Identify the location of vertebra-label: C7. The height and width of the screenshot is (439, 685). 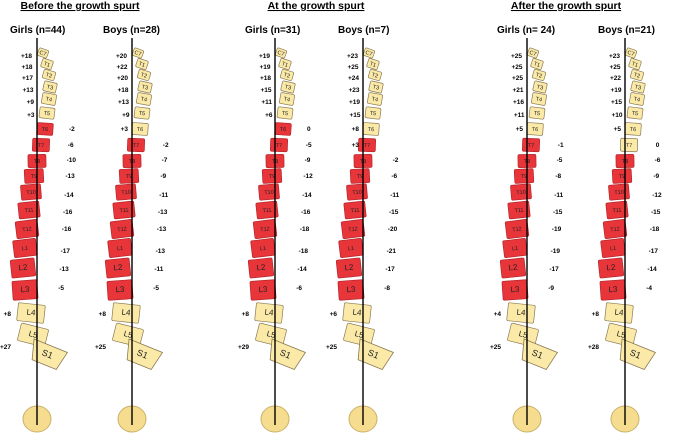
(280, 54).